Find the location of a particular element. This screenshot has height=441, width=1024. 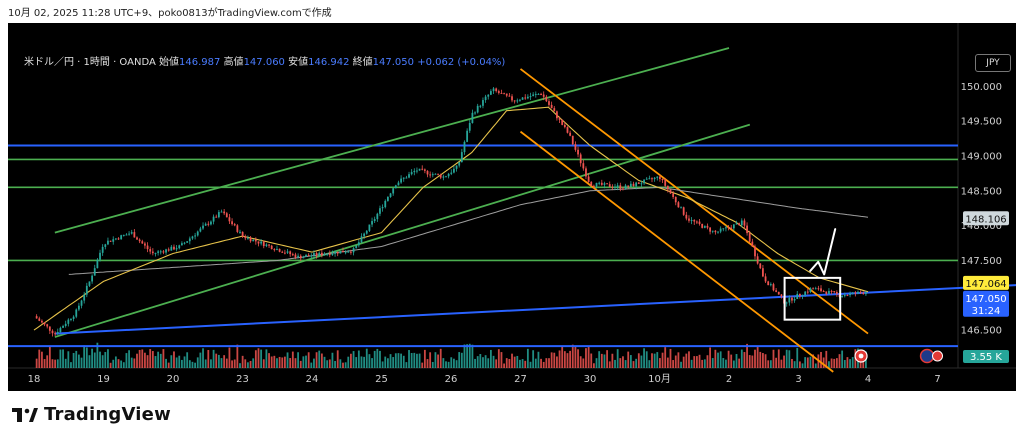

price-tag is located at coordinates (986, 303).